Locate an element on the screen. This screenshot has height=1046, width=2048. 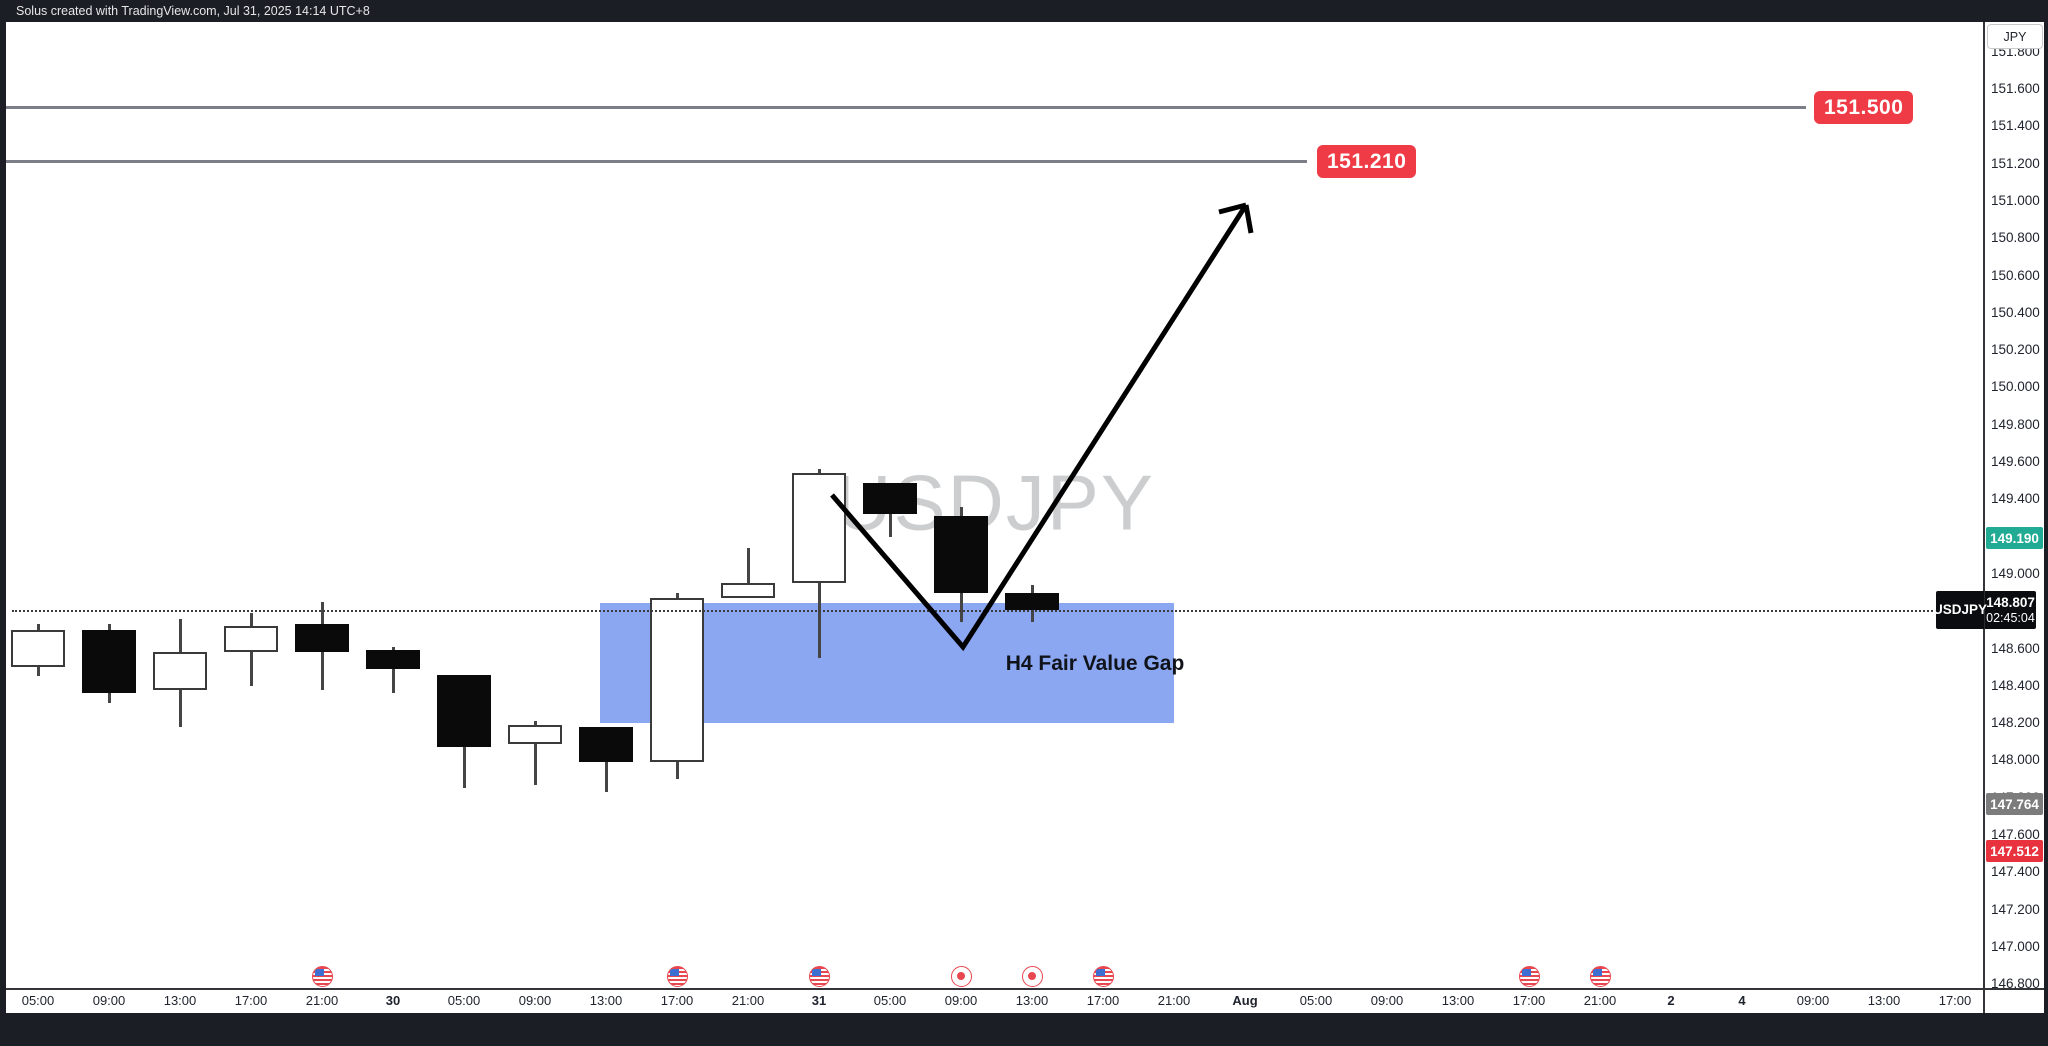
price-tick-label: 148.000 is located at coordinates (2015, 760).